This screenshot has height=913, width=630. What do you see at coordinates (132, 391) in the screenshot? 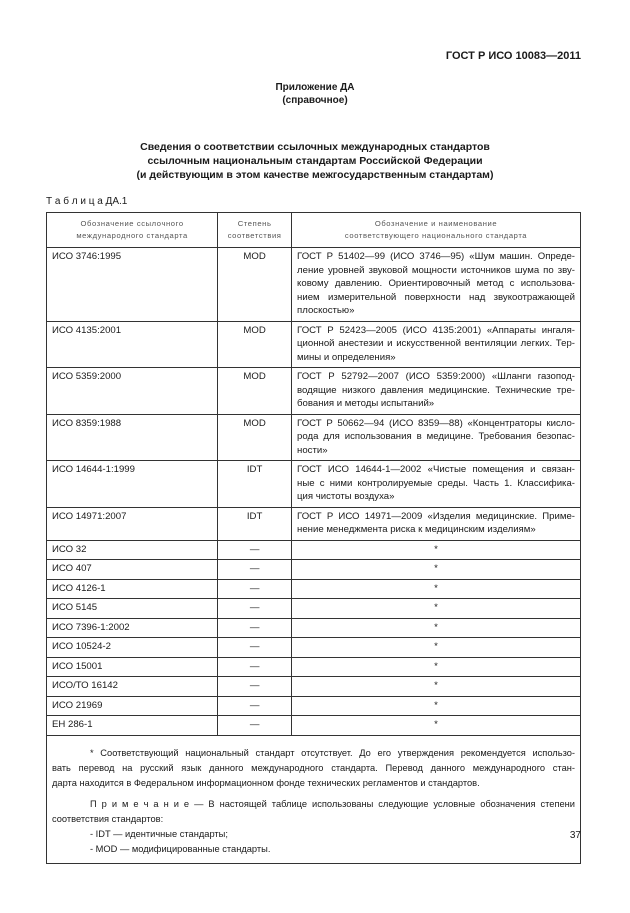
I see `reference-cell: ИСО 5359:2000` at bounding box center [132, 391].